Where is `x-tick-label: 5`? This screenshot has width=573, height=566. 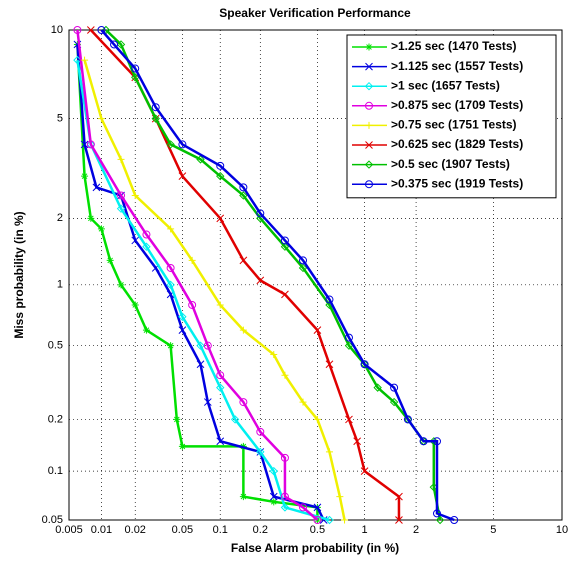
x-tick-label: 5 is located at coordinates (493, 530).